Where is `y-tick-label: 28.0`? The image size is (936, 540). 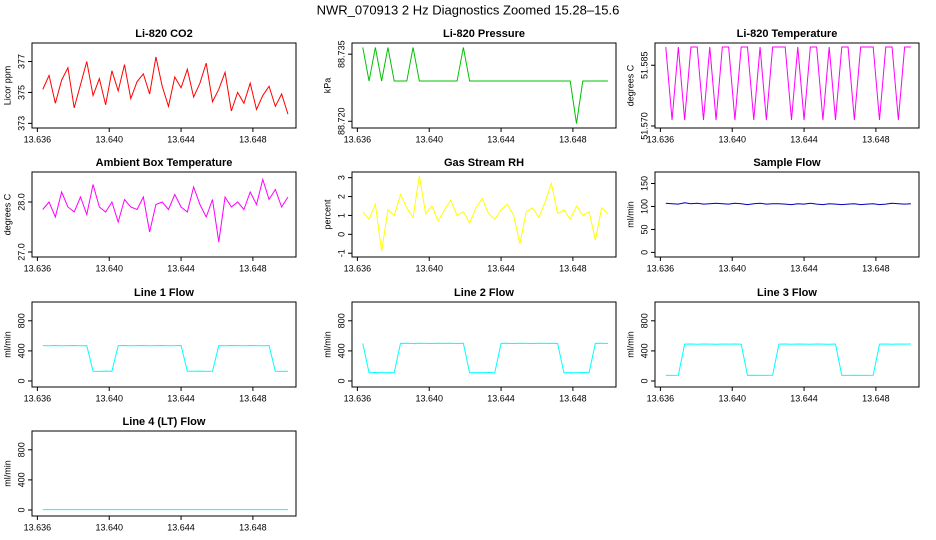
y-tick-label: 28.0 is located at coordinates (21, 202).